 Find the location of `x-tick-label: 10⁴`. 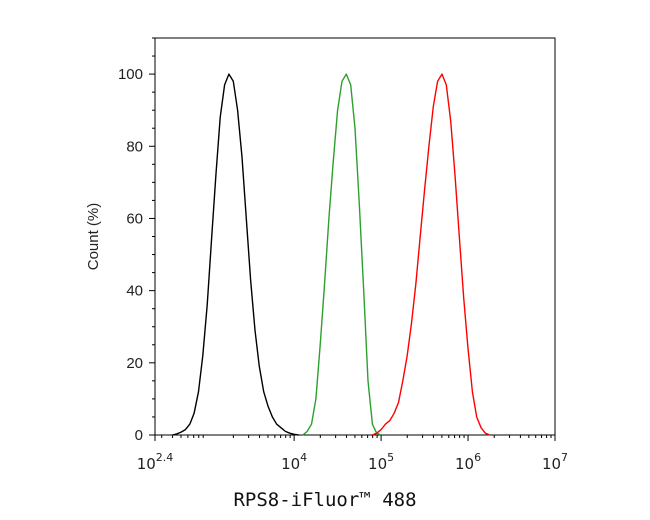

x-tick-label: 10⁴ is located at coordinates (294, 462).